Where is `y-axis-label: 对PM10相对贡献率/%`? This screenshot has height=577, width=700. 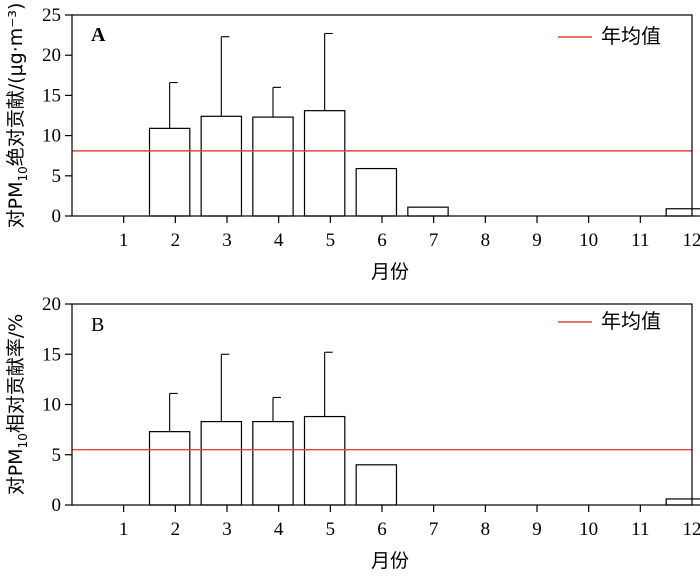 y-axis-label: 对PM10相对贡献率/% is located at coordinates (17, 405).